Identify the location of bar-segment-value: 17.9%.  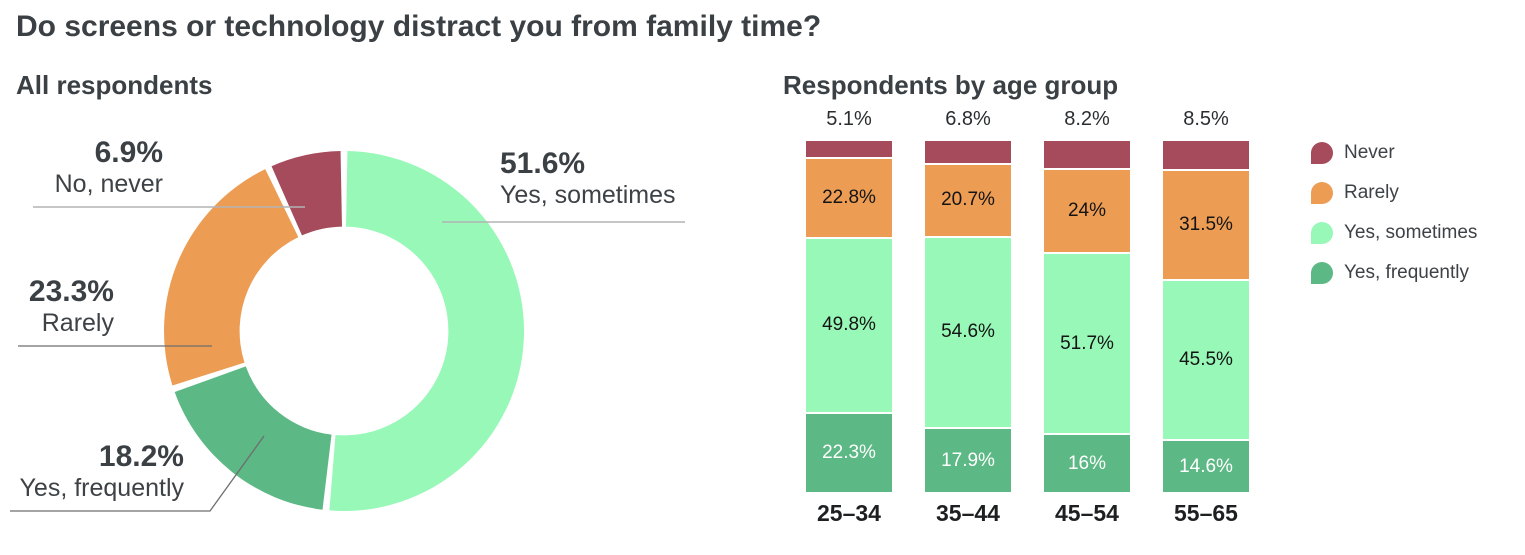
(968, 460).